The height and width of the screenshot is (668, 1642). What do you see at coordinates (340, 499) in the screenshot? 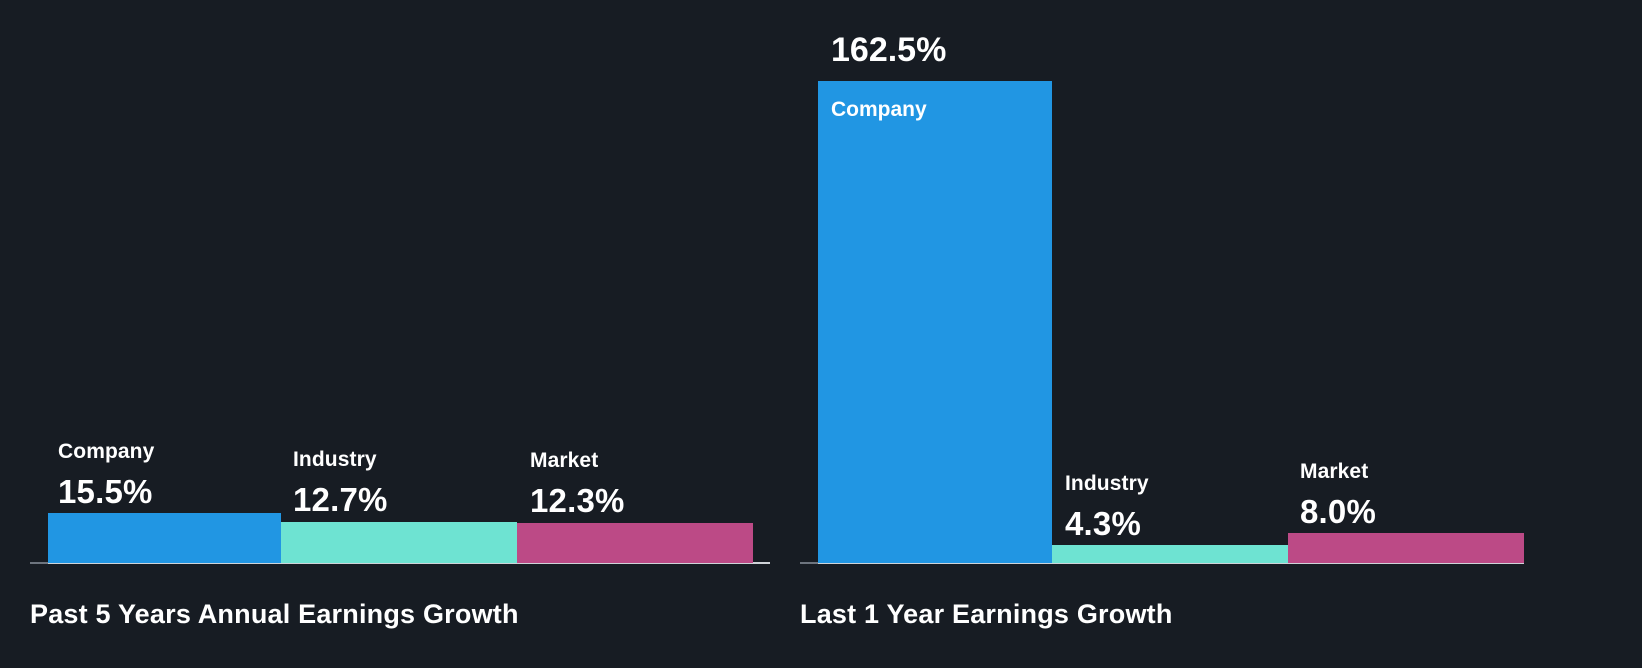
I see `bar-value-industry: 12.7%` at bounding box center [340, 499].